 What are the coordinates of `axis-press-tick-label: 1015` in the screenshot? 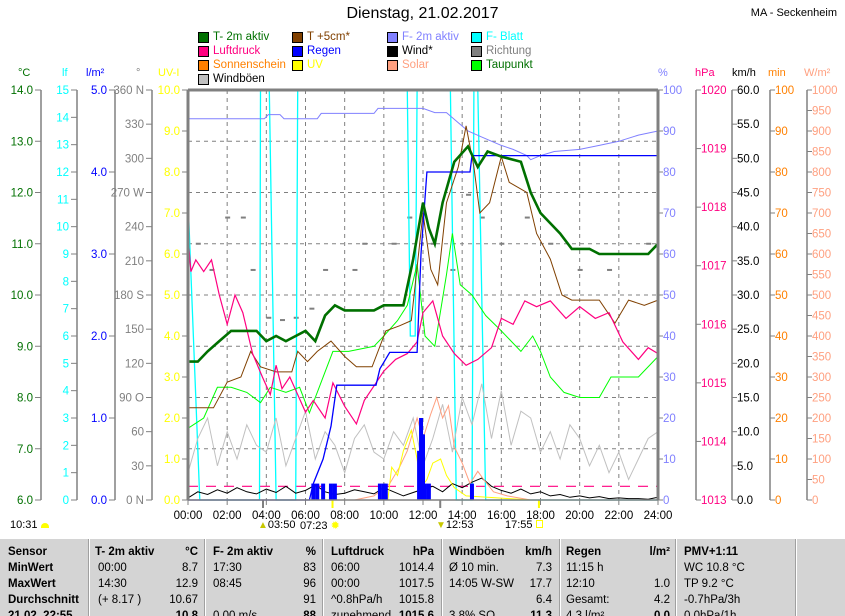 It's located at (714, 384).